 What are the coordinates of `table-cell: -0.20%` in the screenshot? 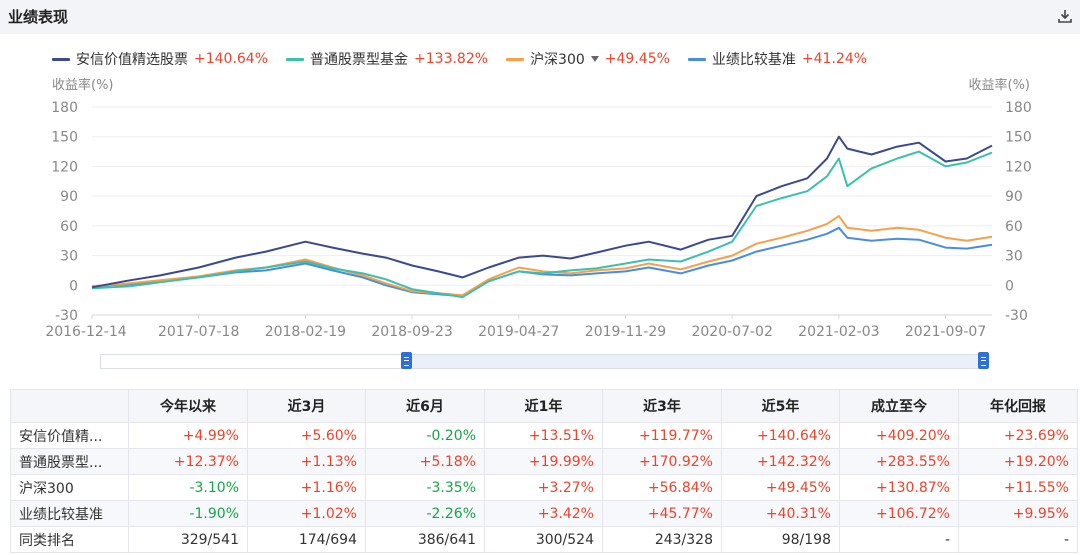 It's located at (425, 435).